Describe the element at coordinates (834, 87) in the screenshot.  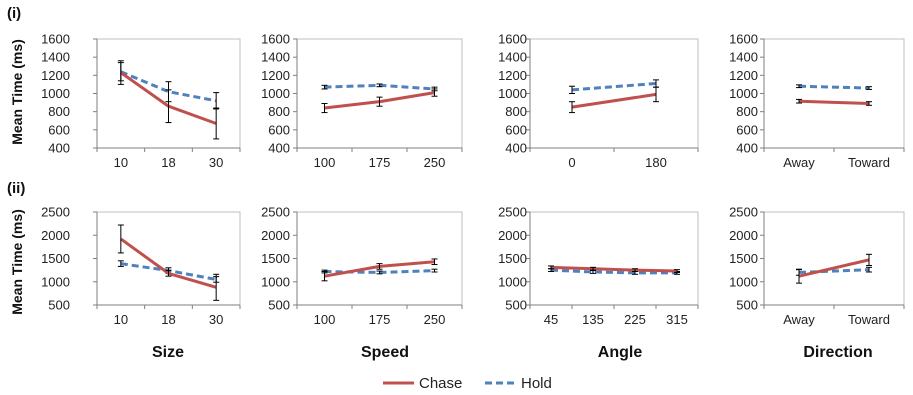
I see `panel-i-direction-hold-line` at that location.